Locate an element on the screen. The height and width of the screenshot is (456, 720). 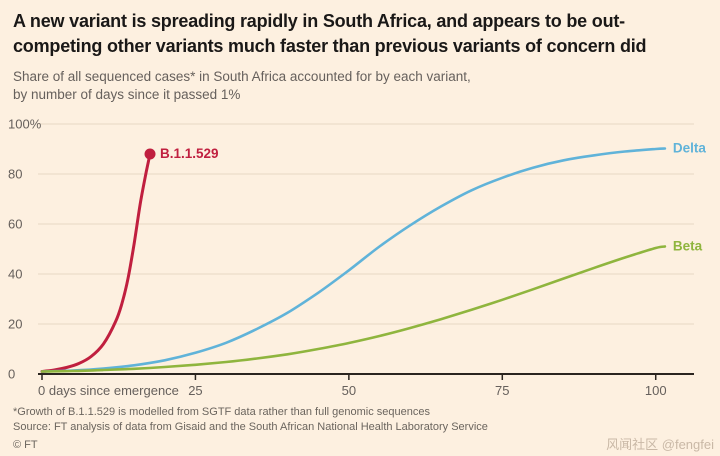
chart-subtitle-line-2: by number of days since it passed 1% is located at coordinates (127, 94).